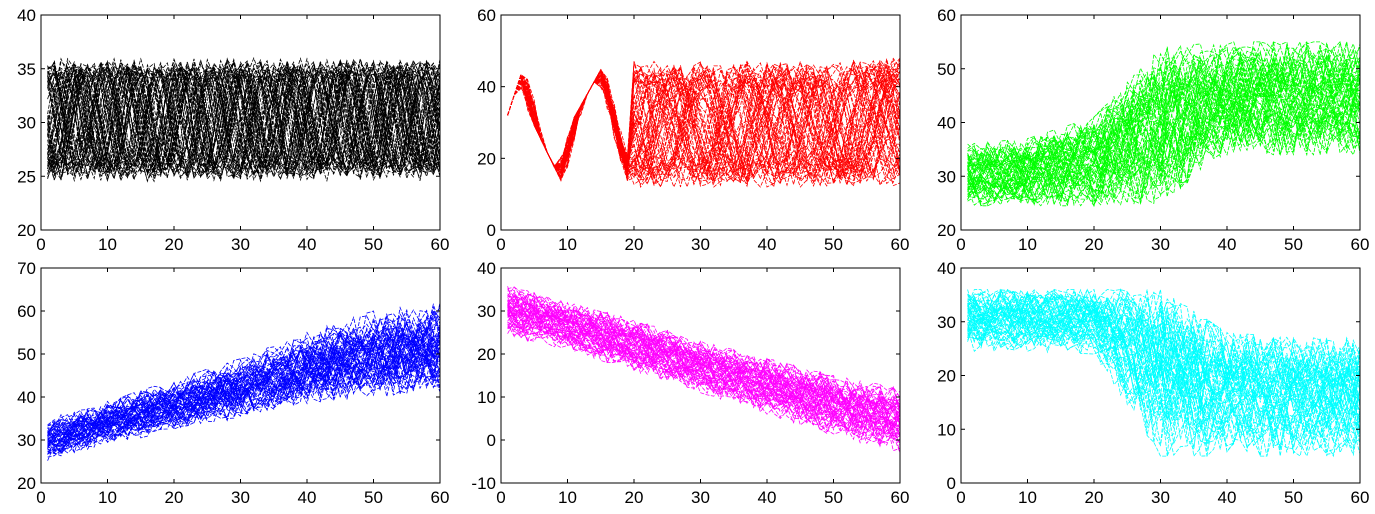 This screenshot has height=514, width=1375. Describe the element at coordinates (26, 176) in the screenshot. I see `y-tick-label: 25` at that location.